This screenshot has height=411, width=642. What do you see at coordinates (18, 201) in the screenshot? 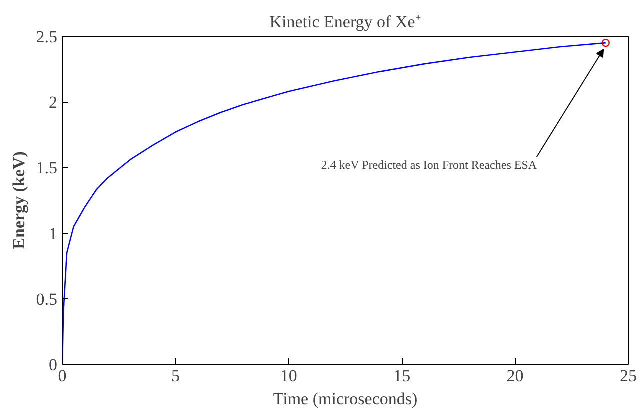
I see `y-axis-title: Energy (keV)` at bounding box center [18, 201].